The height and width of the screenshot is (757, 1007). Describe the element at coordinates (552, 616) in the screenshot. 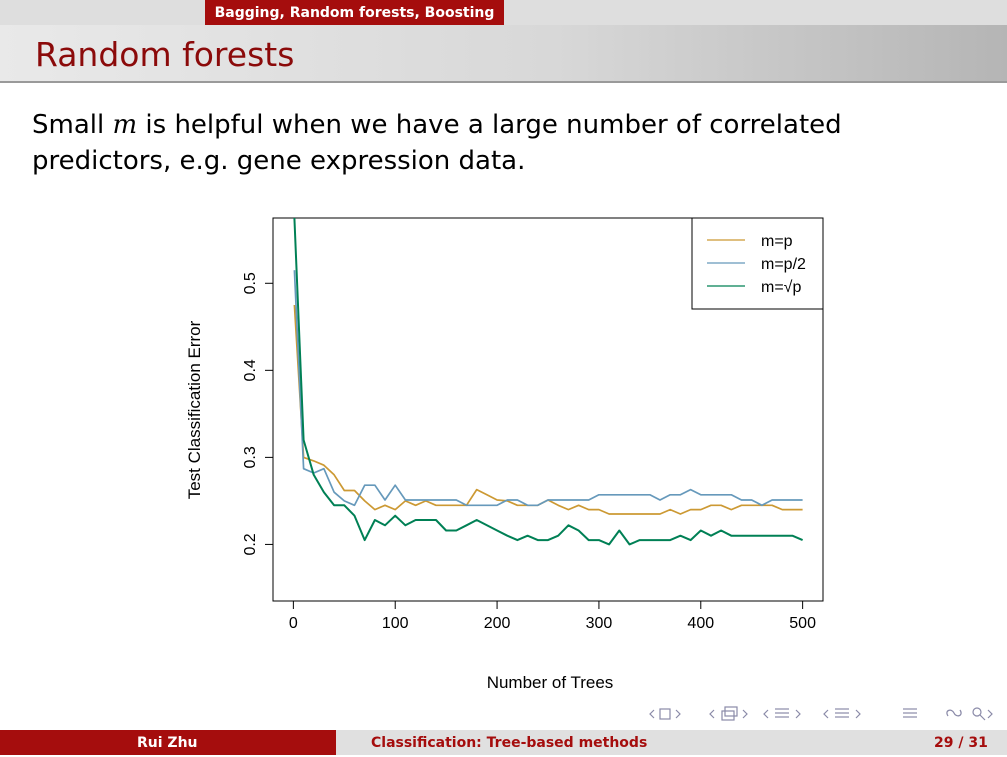

I see `x-axis: 0 100 200 300 400 500` at that location.